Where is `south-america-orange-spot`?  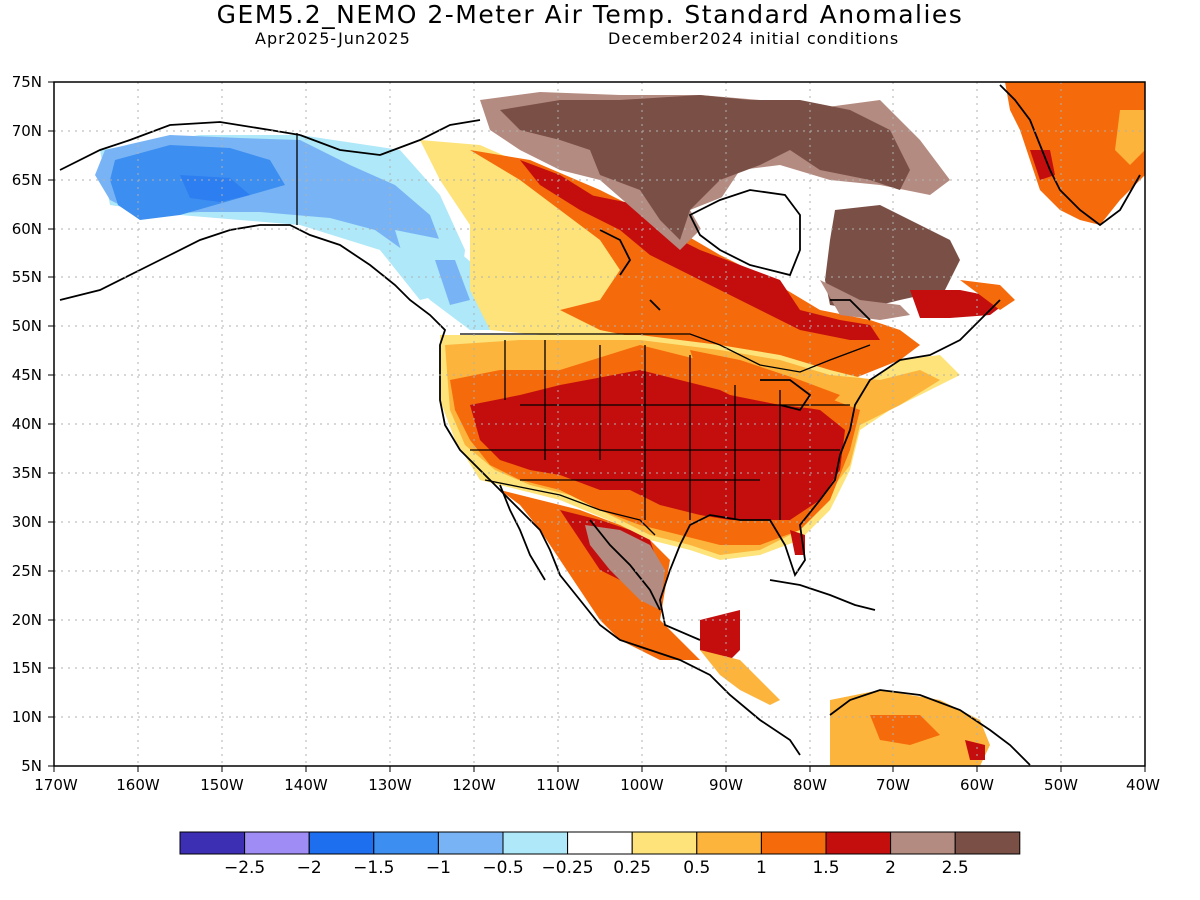
south-america-orange-spot is located at coordinates (905, 730).